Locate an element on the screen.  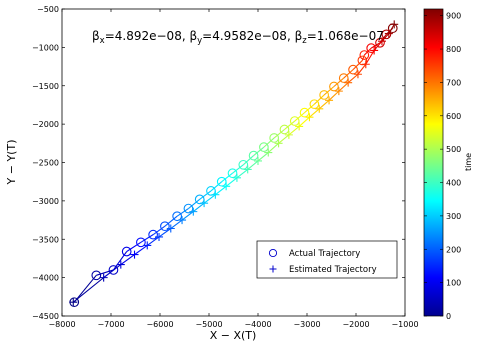
colorbar-ticks: 0 100 200 300 400 500 600 700 800 900 is located at coordinates (442, 166).